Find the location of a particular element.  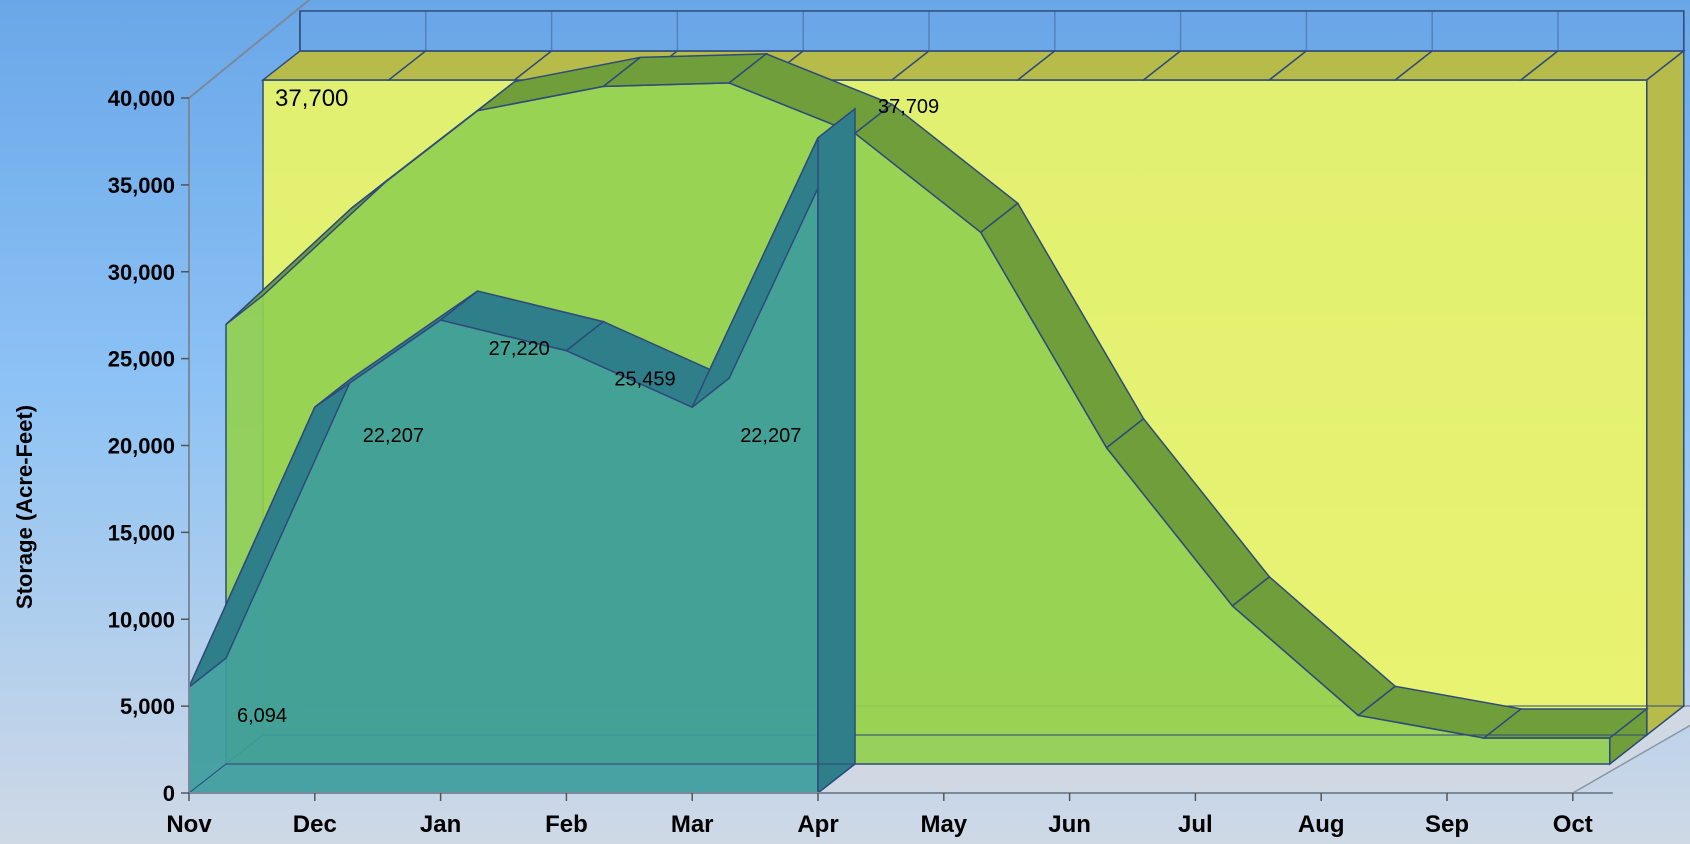

y-tick-label: 20,000 is located at coordinates (141, 446).